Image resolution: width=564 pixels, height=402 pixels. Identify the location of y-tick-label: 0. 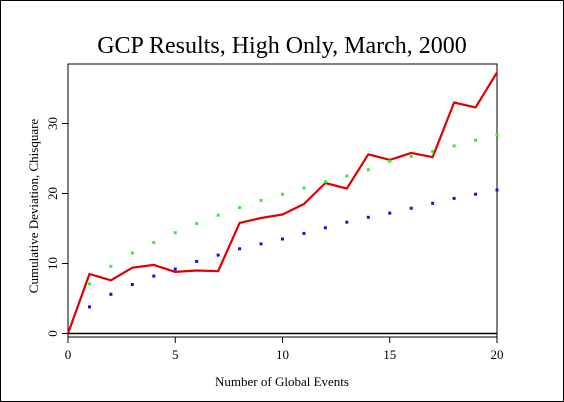
(52, 333).